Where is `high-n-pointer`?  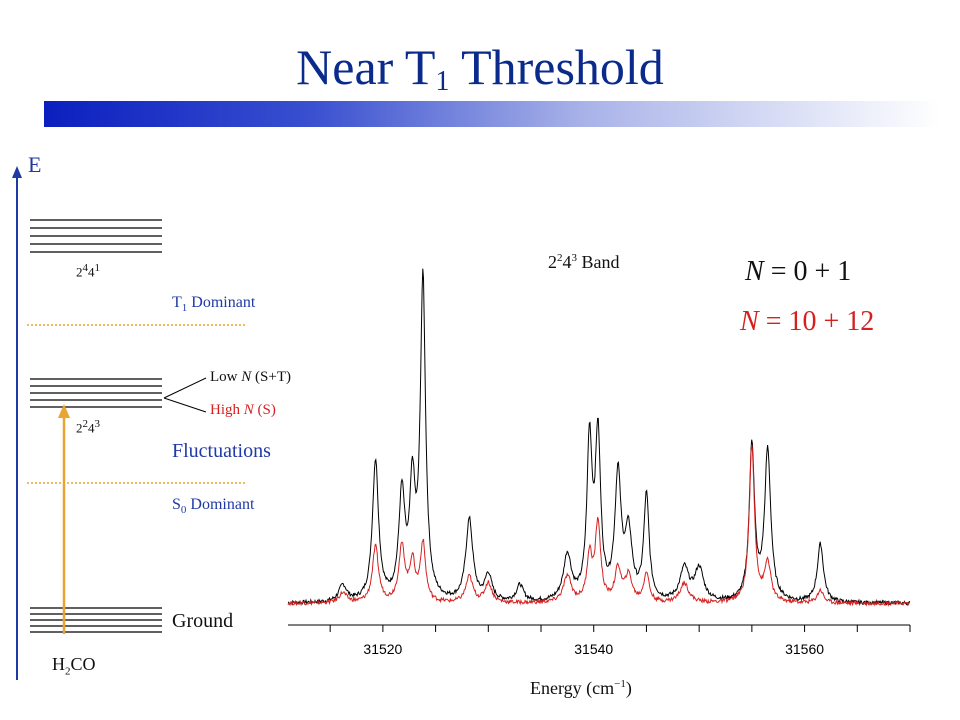
high-n-pointer is located at coordinates (185, 405).